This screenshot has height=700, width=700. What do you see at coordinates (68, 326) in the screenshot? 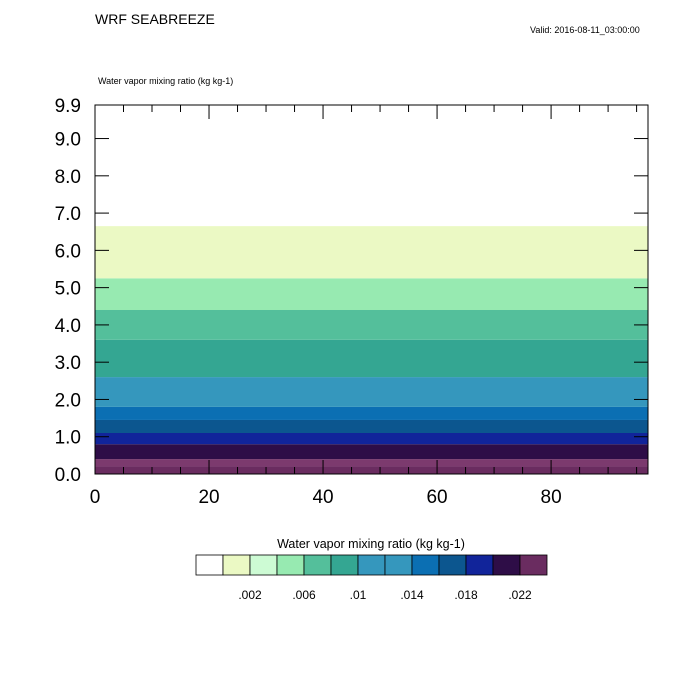
I see `y-tick-label: 4.0` at bounding box center [68, 326].